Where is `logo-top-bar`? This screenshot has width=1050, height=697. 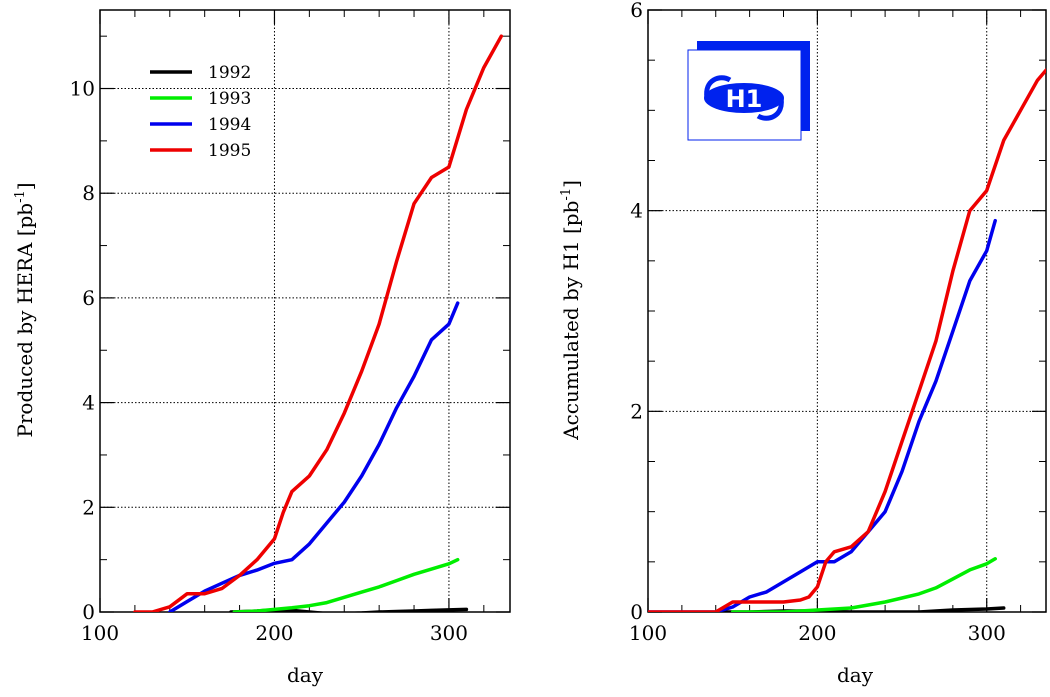 logo-top-bar is located at coordinates (753, 45).